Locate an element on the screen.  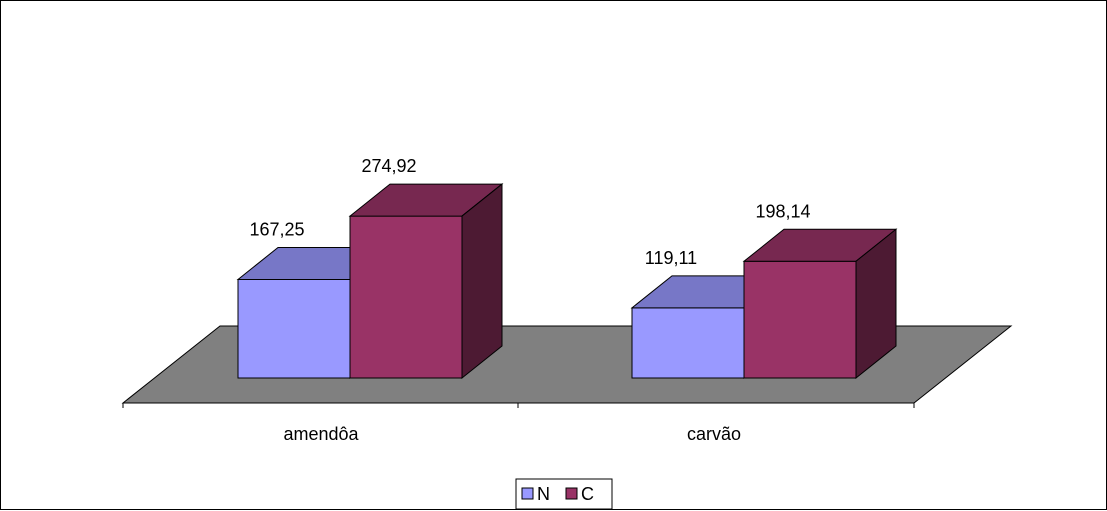
data-label-c-1: 274,92 is located at coordinates (388, 166).